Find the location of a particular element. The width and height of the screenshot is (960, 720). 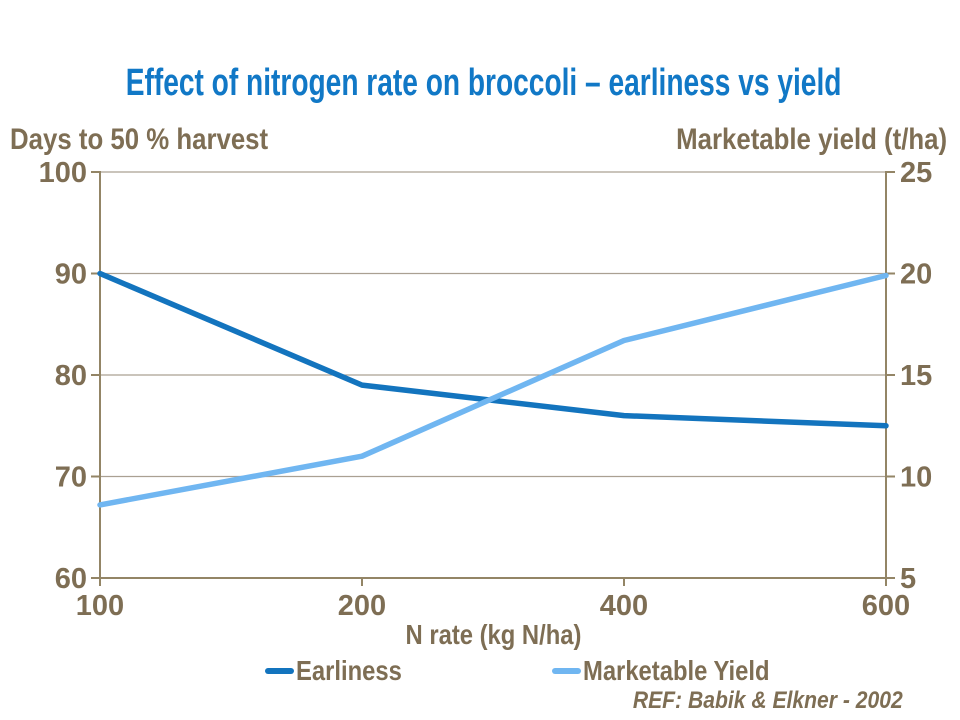

left-axis-tick-label: 100 is located at coordinates (63, 173).